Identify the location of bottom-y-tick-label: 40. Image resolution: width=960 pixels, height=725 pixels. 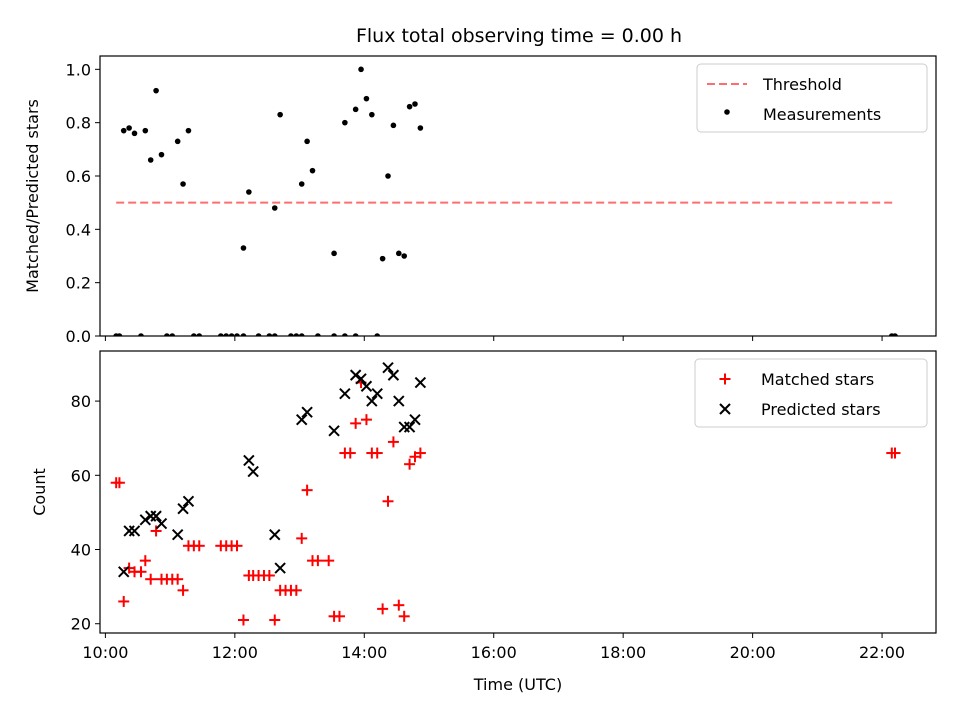
(81, 550).